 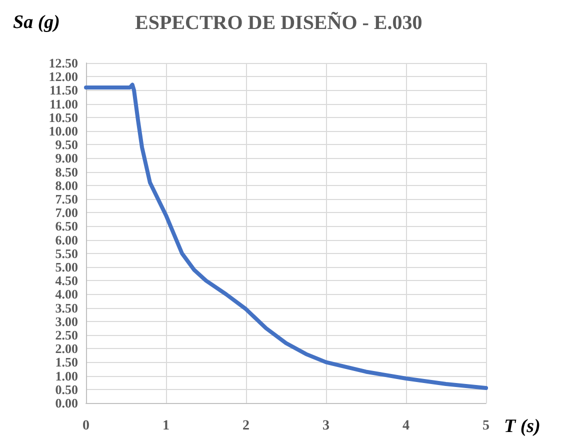 I want to click on x-tick-label: 0, so click(x=86, y=426).